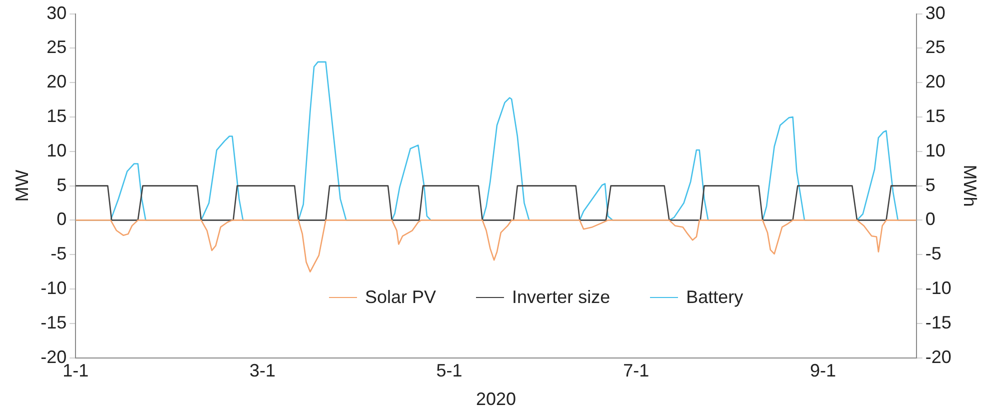  I want to click on legend-label: Battery, so click(715, 297).